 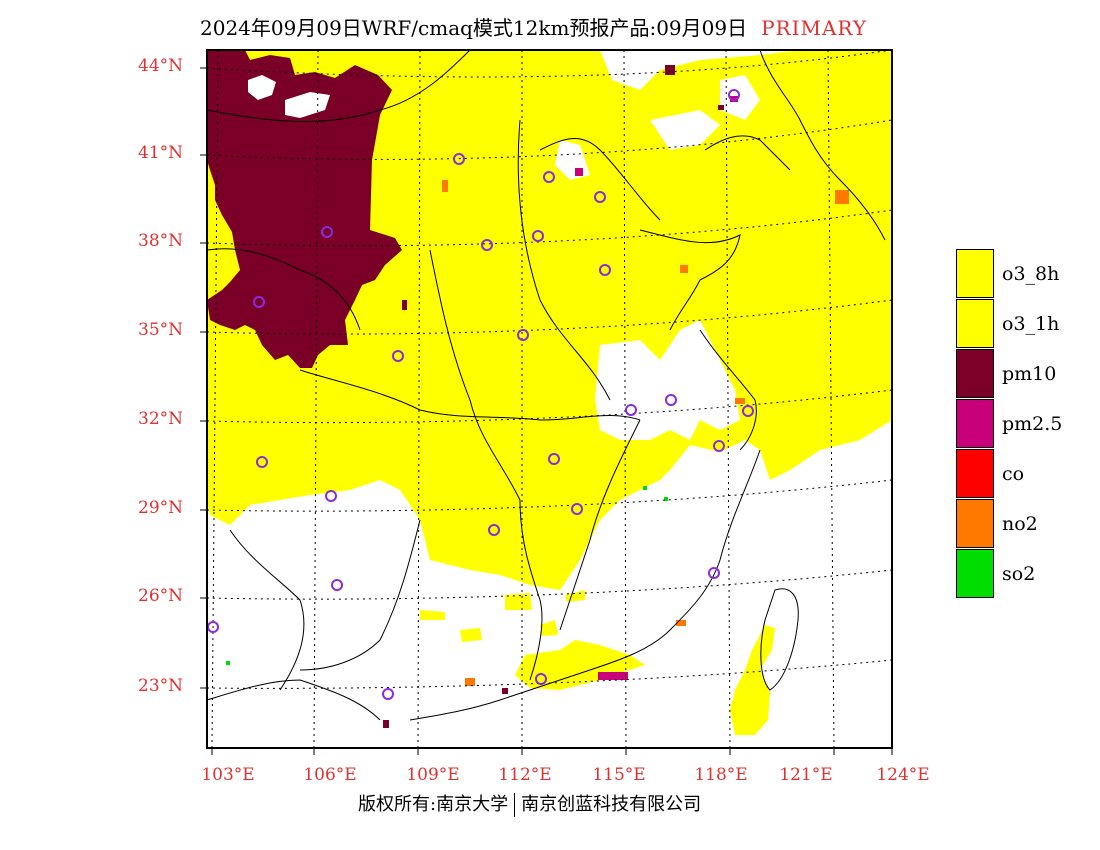 I want to click on lon-label-103: 103°E, so click(x=228, y=775).